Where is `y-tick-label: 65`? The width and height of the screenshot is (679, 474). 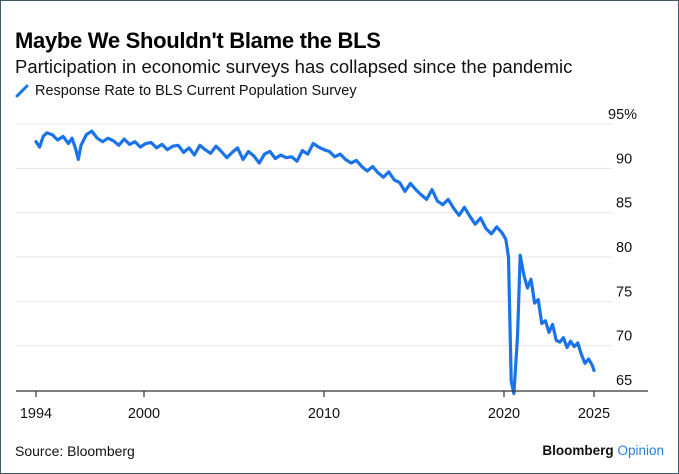
y-tick-label: 65 is located at coordinates (624, 381).